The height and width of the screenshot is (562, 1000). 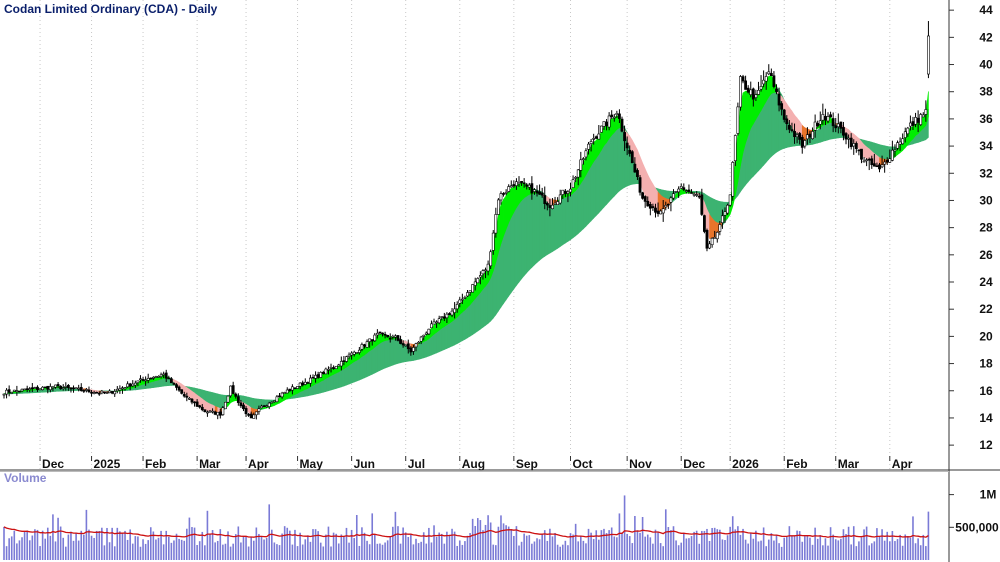 I want to click on short-term-band-down, so click(x=865, y=152).